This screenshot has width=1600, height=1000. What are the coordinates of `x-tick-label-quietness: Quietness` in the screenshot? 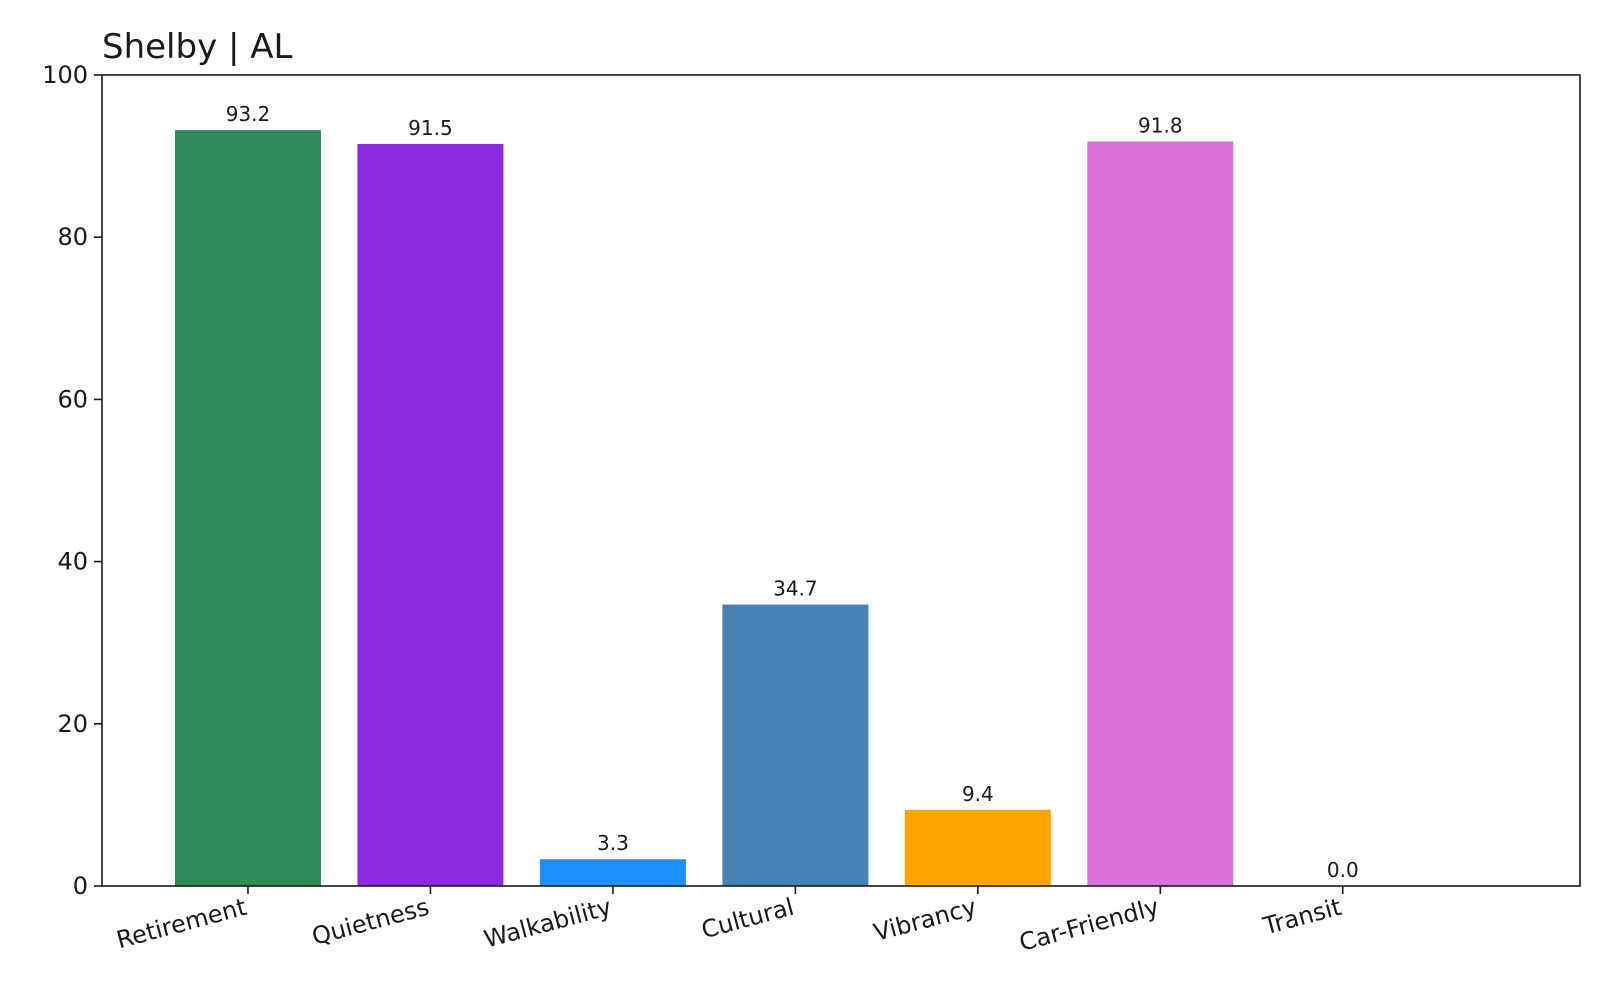 It's located at (370, 922).